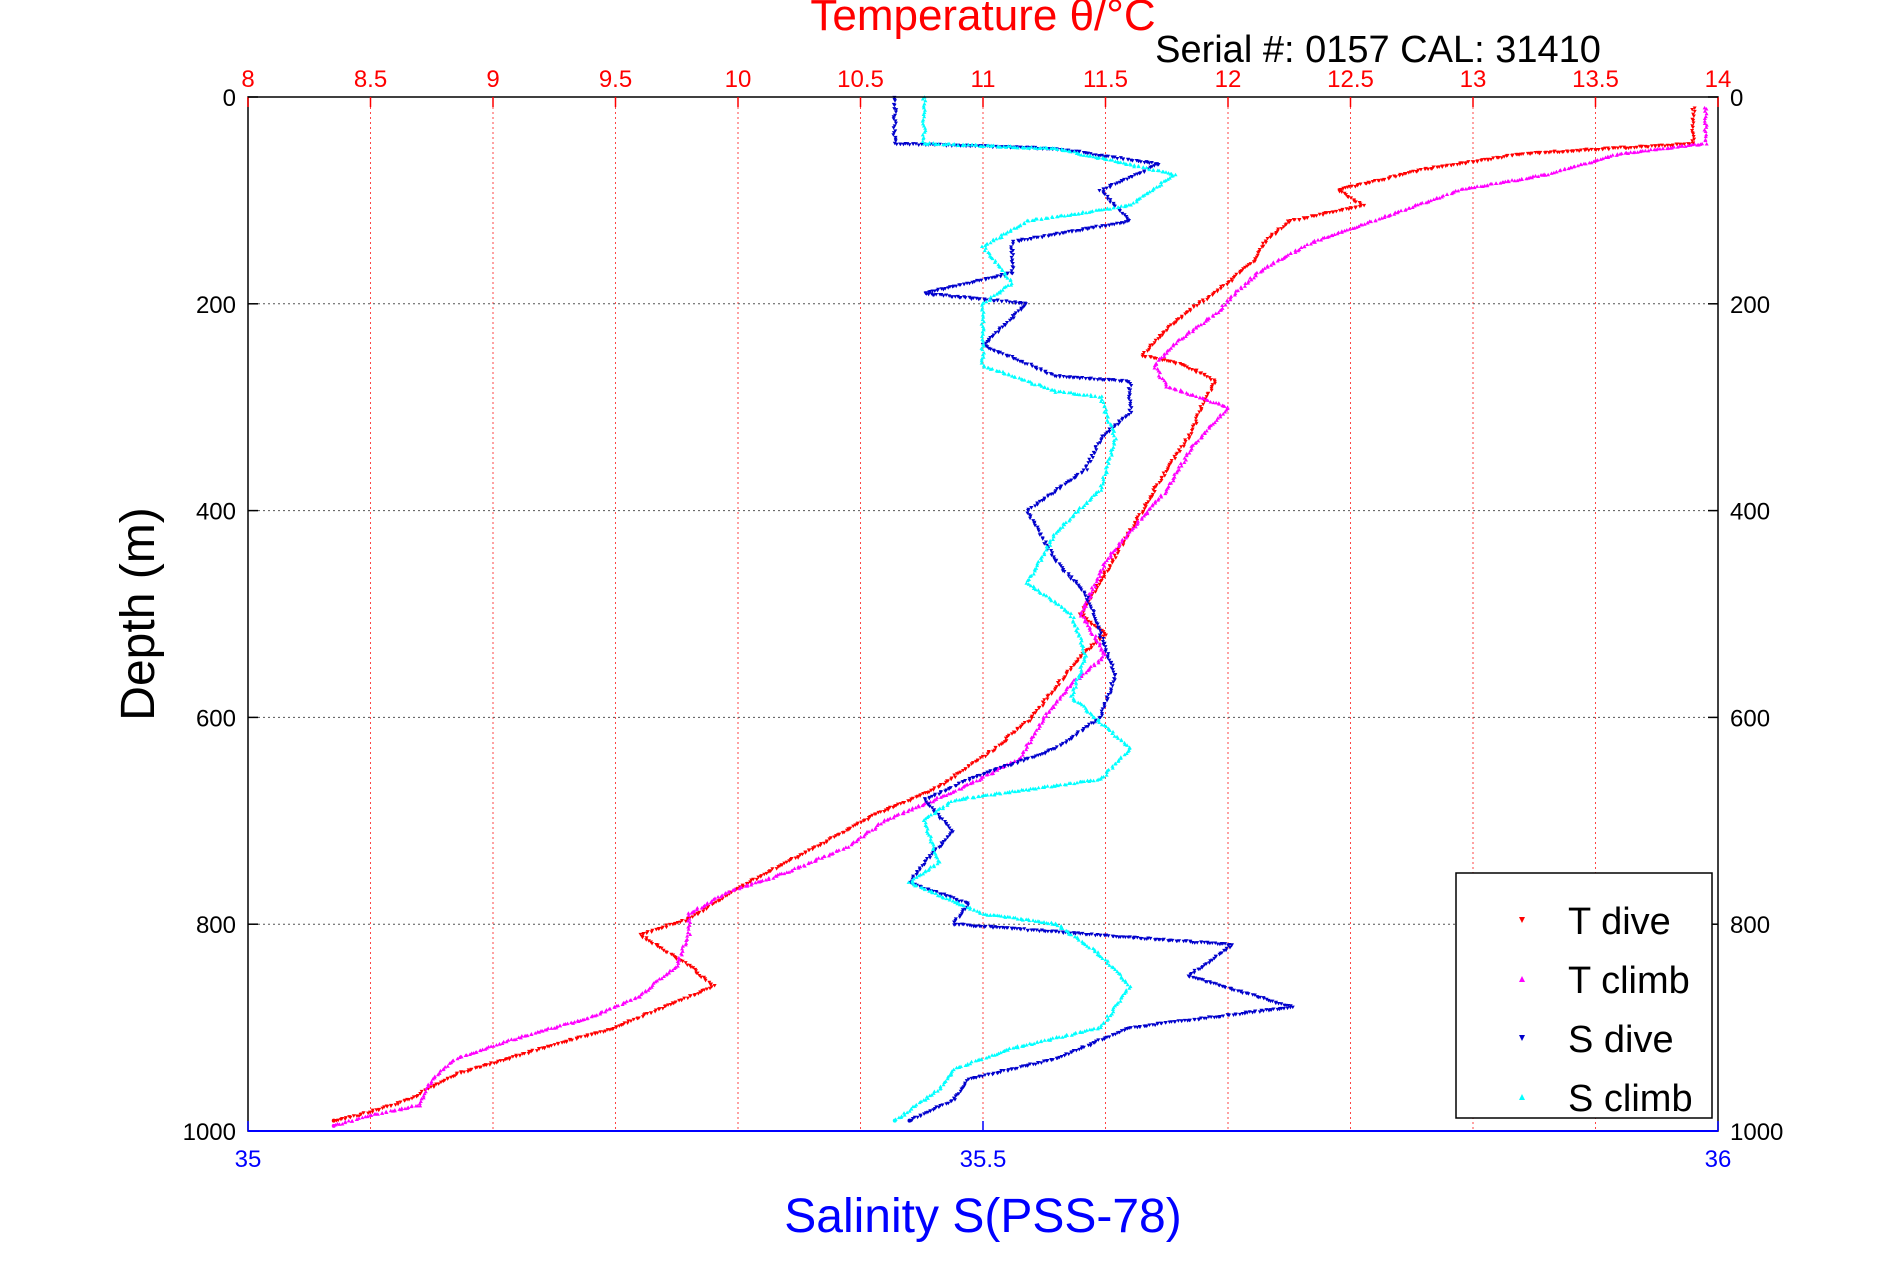  What do you see at coordinates (1522, 920) in the screenshot?
I see `legend-marker` at bounding box center [1522, 920].